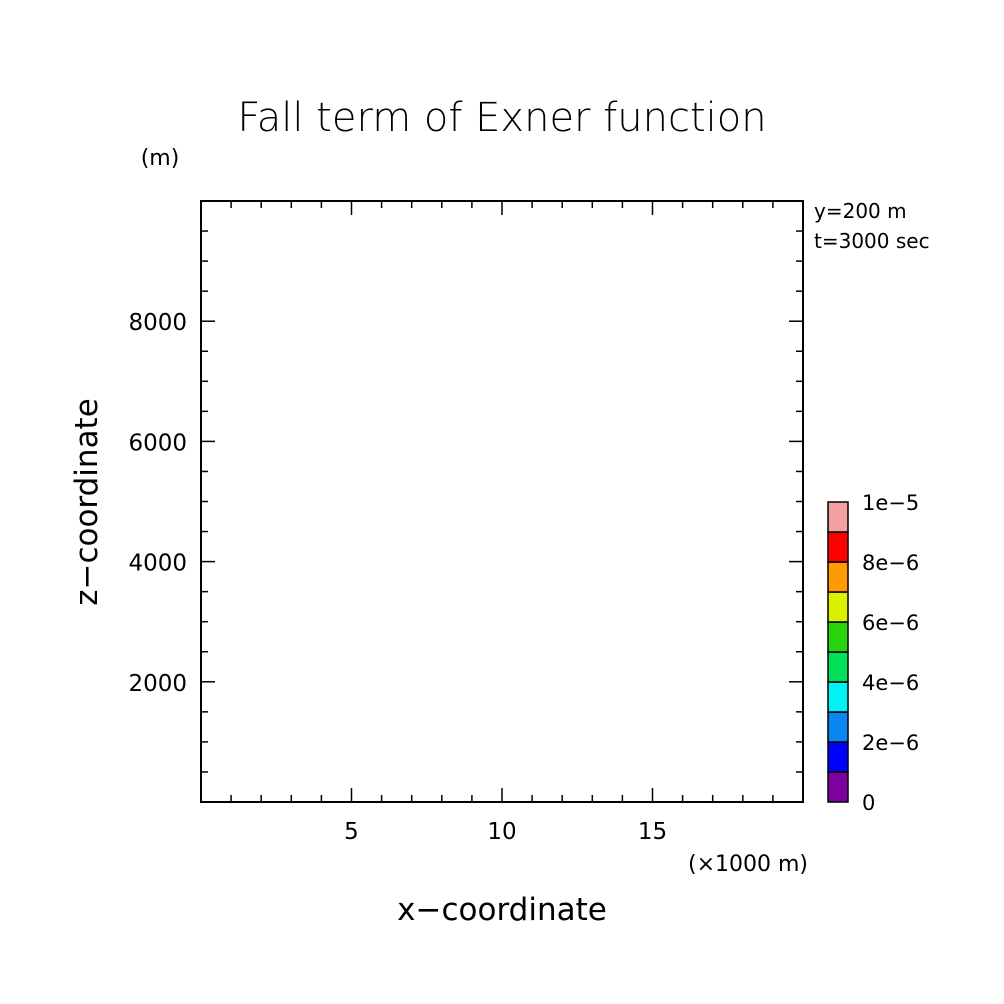  I want to click on chart-title: Fall term of Exner function, so click(501, 118).